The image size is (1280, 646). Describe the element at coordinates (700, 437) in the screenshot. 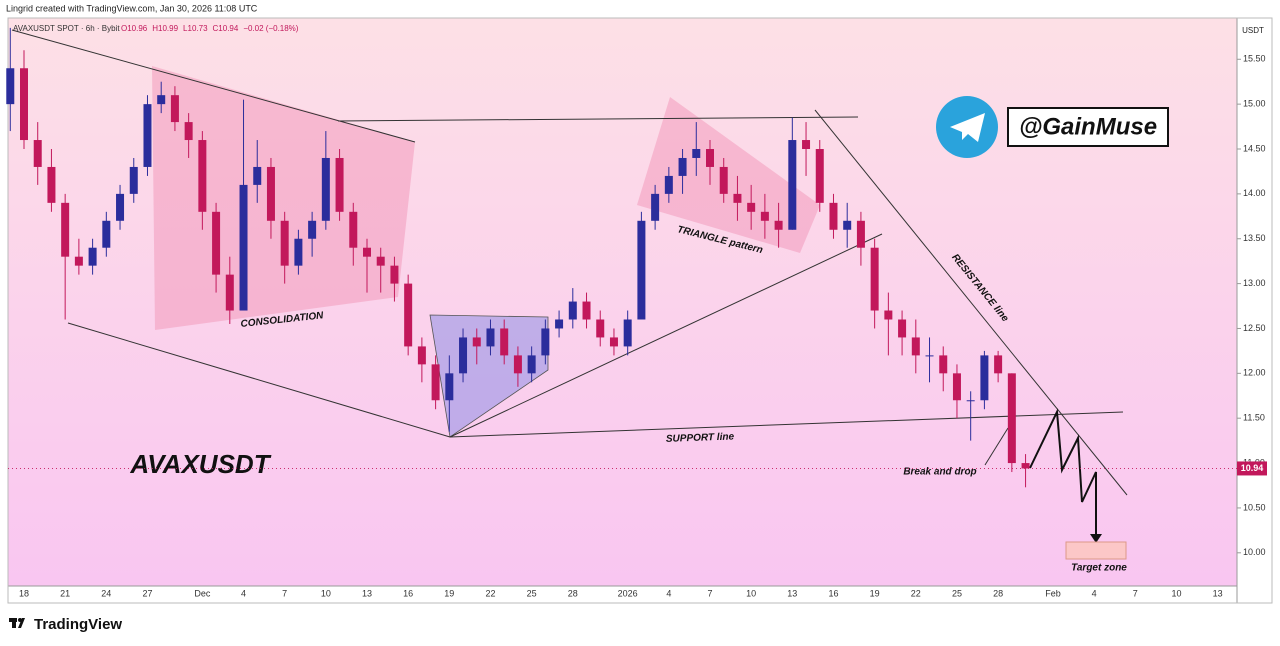

I see `annotation: SUPPORT line` at that location.